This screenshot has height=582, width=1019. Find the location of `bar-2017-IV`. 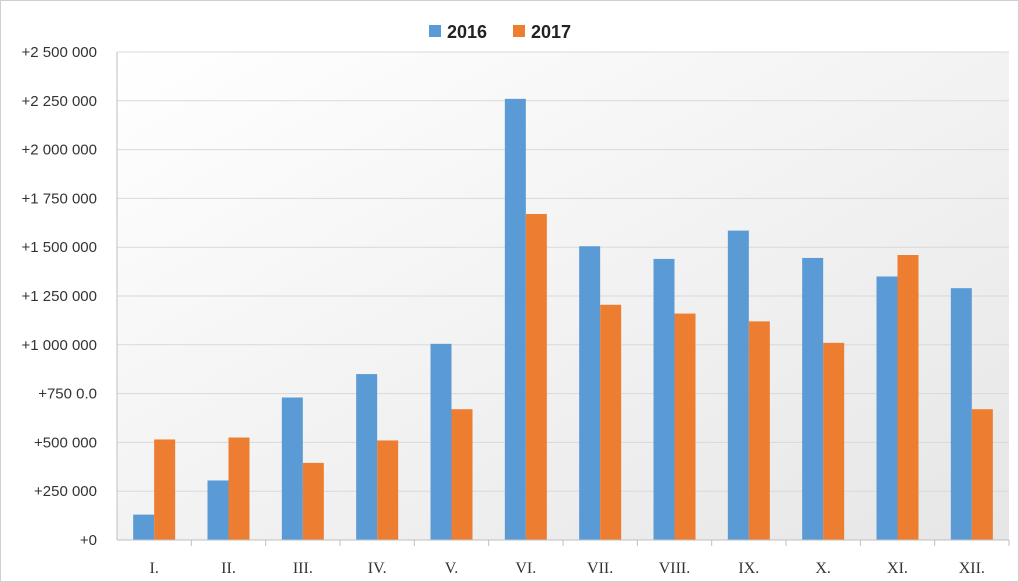

bar-2017-IV is located at coordinates (388, 490).